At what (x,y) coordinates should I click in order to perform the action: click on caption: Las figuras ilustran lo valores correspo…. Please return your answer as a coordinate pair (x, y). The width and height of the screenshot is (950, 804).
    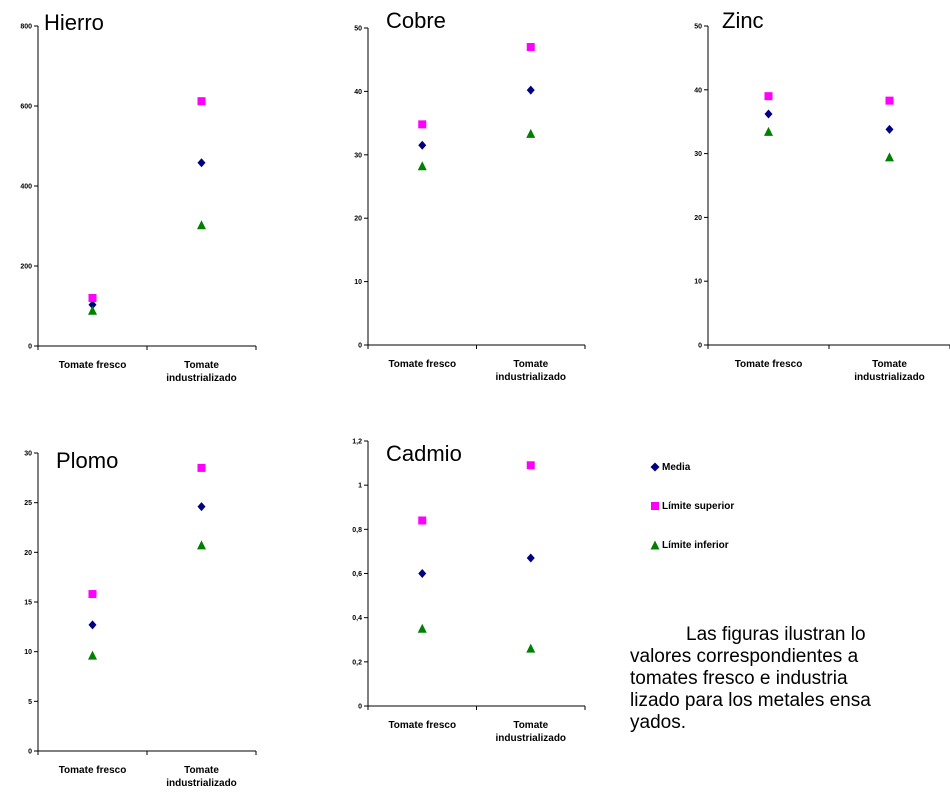
    Looking at the image, I should click on (790, 679).